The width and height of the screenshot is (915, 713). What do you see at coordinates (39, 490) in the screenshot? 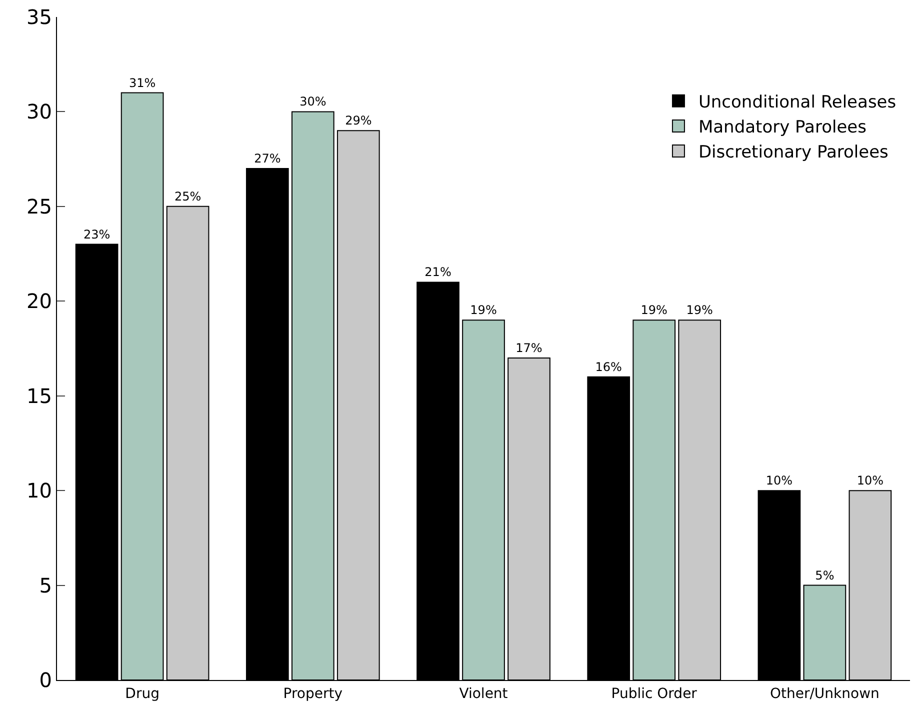
I see `y-tick-label: 10` at bounding box center [39, 490].